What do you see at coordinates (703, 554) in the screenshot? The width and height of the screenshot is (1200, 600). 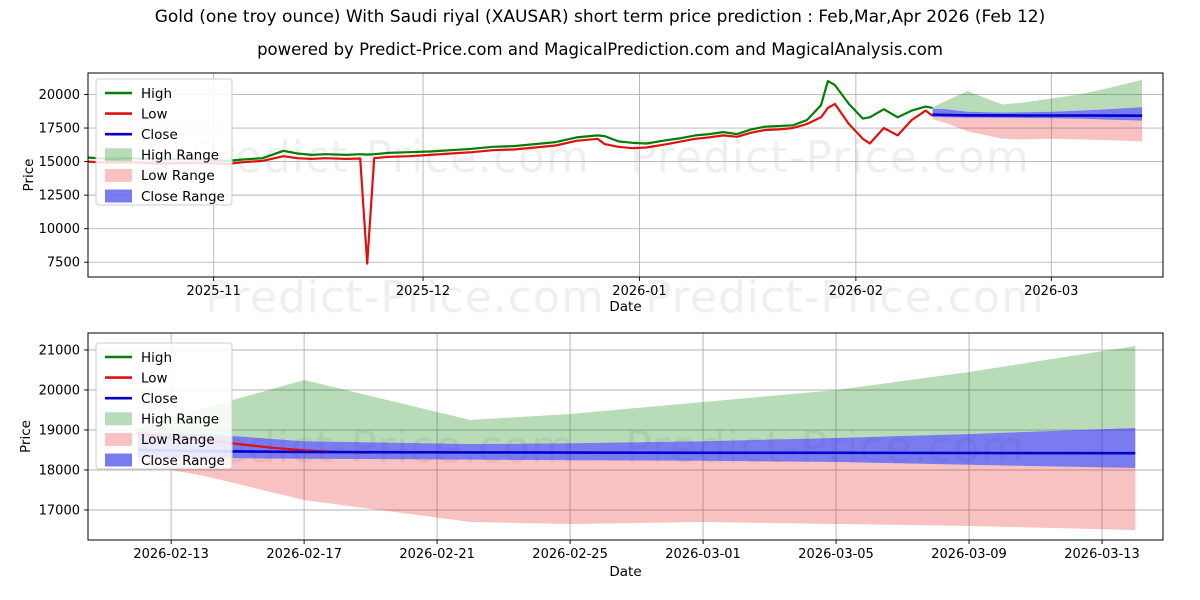 I see `svg-text: 2026-03-01` at bounding box center [703, 554].